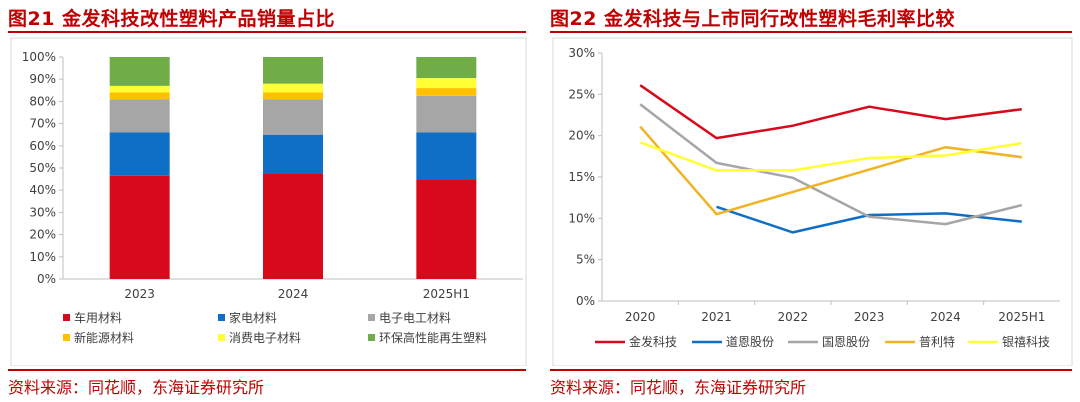 The image size is (1080, 402). Describe the element at coordinates (433, 337) in the screenshot. I see `legend-label: 环保高性能再生塑料` at that location.